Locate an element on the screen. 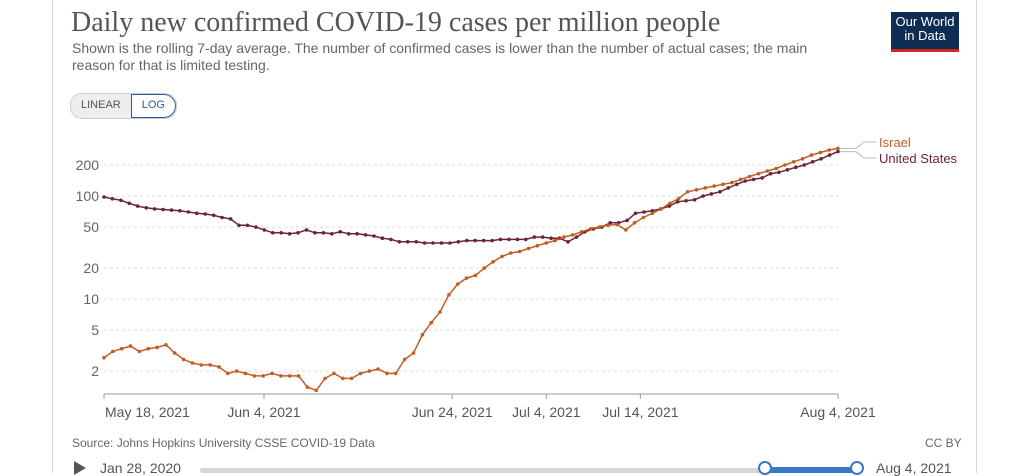 This screenshot has width=1024, height=476. linear-scale-button: LINEAR is located at coordinates (101, 106).